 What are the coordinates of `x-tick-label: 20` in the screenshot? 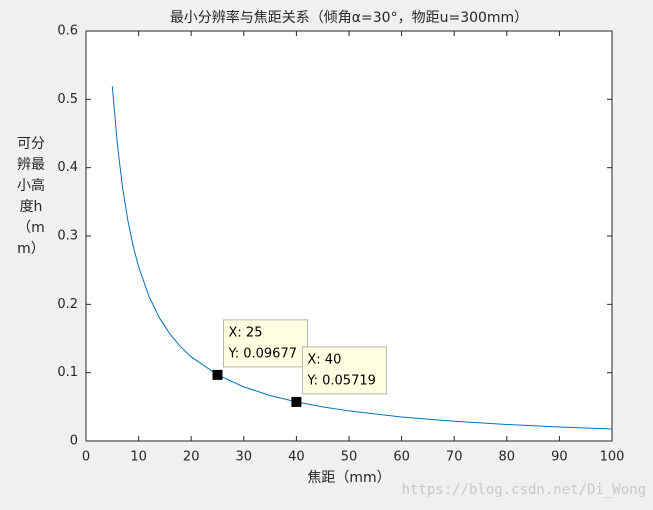 It's located at (191, 457).